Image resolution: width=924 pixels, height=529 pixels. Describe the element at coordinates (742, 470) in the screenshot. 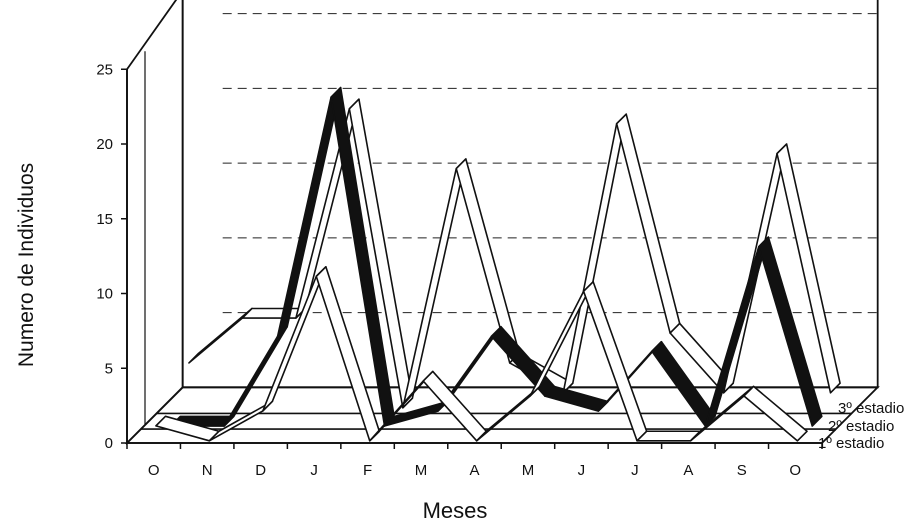

I see `x-tick-label: S` at that location.